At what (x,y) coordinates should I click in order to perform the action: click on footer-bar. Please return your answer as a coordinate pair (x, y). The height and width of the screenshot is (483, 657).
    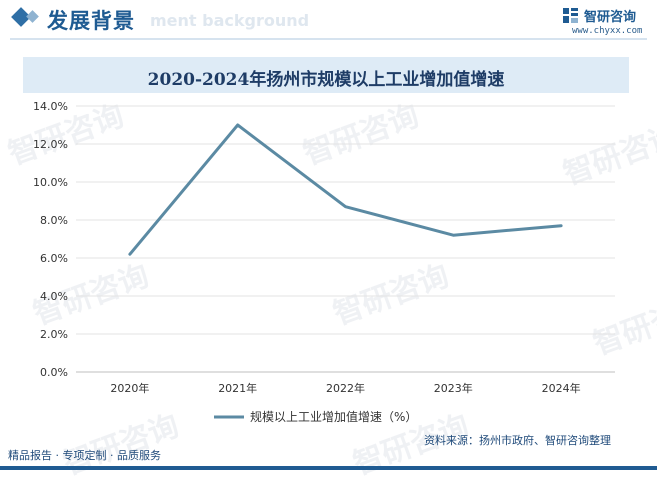
    Looking at the image, I should click on (328, 468).